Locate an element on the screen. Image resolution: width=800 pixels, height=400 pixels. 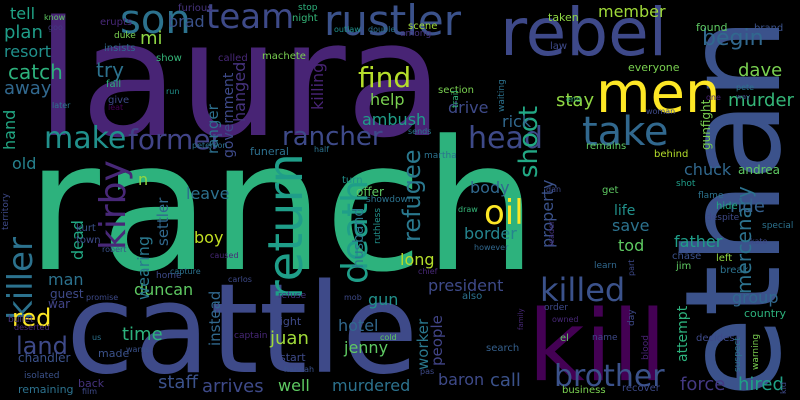
word-time: time is located at coordinates (142, 334).